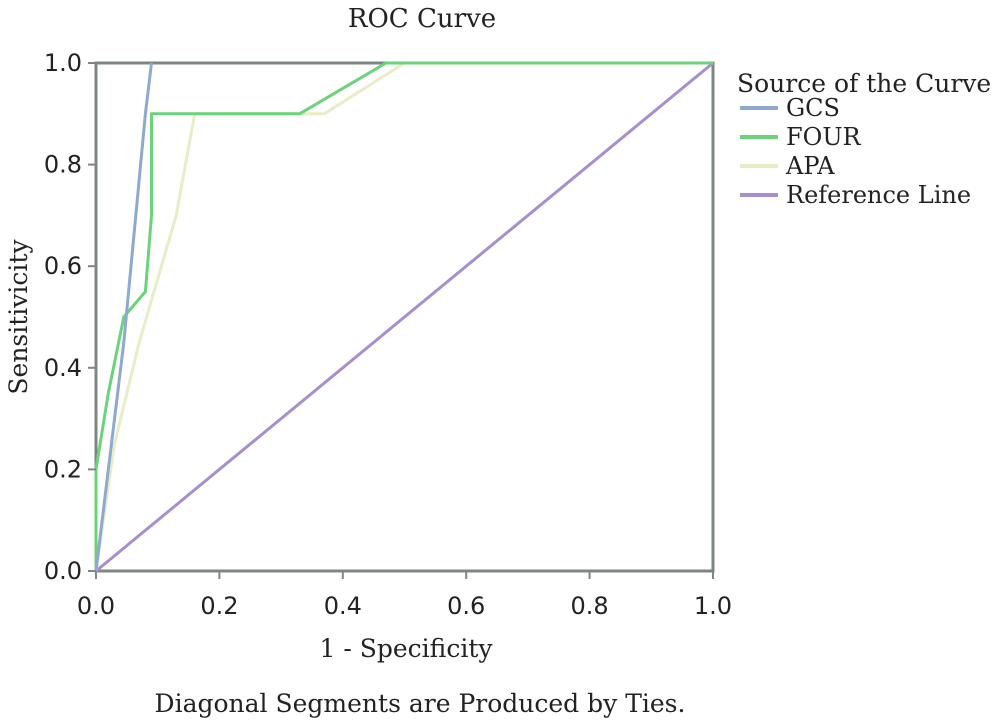 This screenshot has height=722, width=1000. Describe the element at coordinates (63, 469) in the screenshot. I see `y-tick-label: 0.2` at that location.